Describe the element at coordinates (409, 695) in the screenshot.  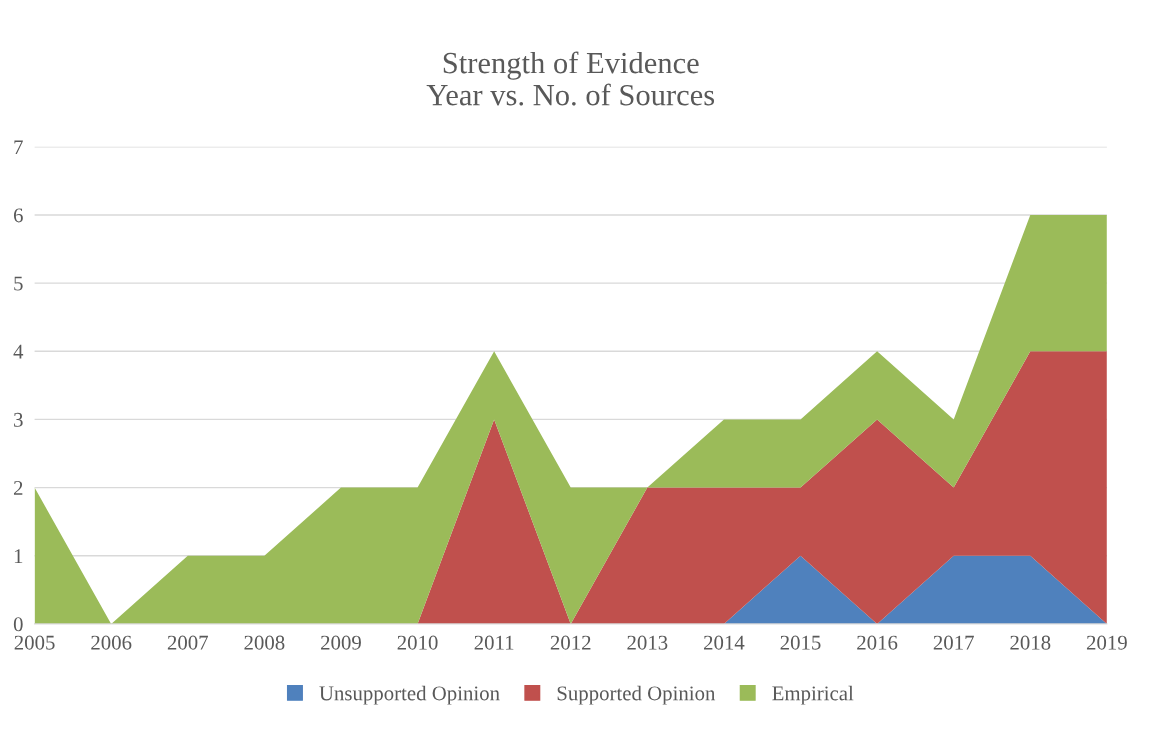
I see `legend-label: Unsupported Opinion` at that location.